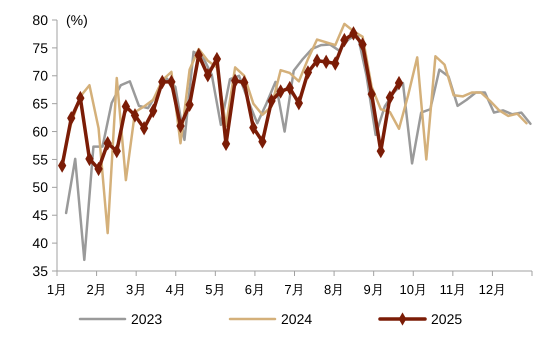 This screenshot has height=337, width=550. What do you see at coordinates (215, 289) in the screenshot?
I see `x-tick-label: 5月` at bounding box center [215, 289].